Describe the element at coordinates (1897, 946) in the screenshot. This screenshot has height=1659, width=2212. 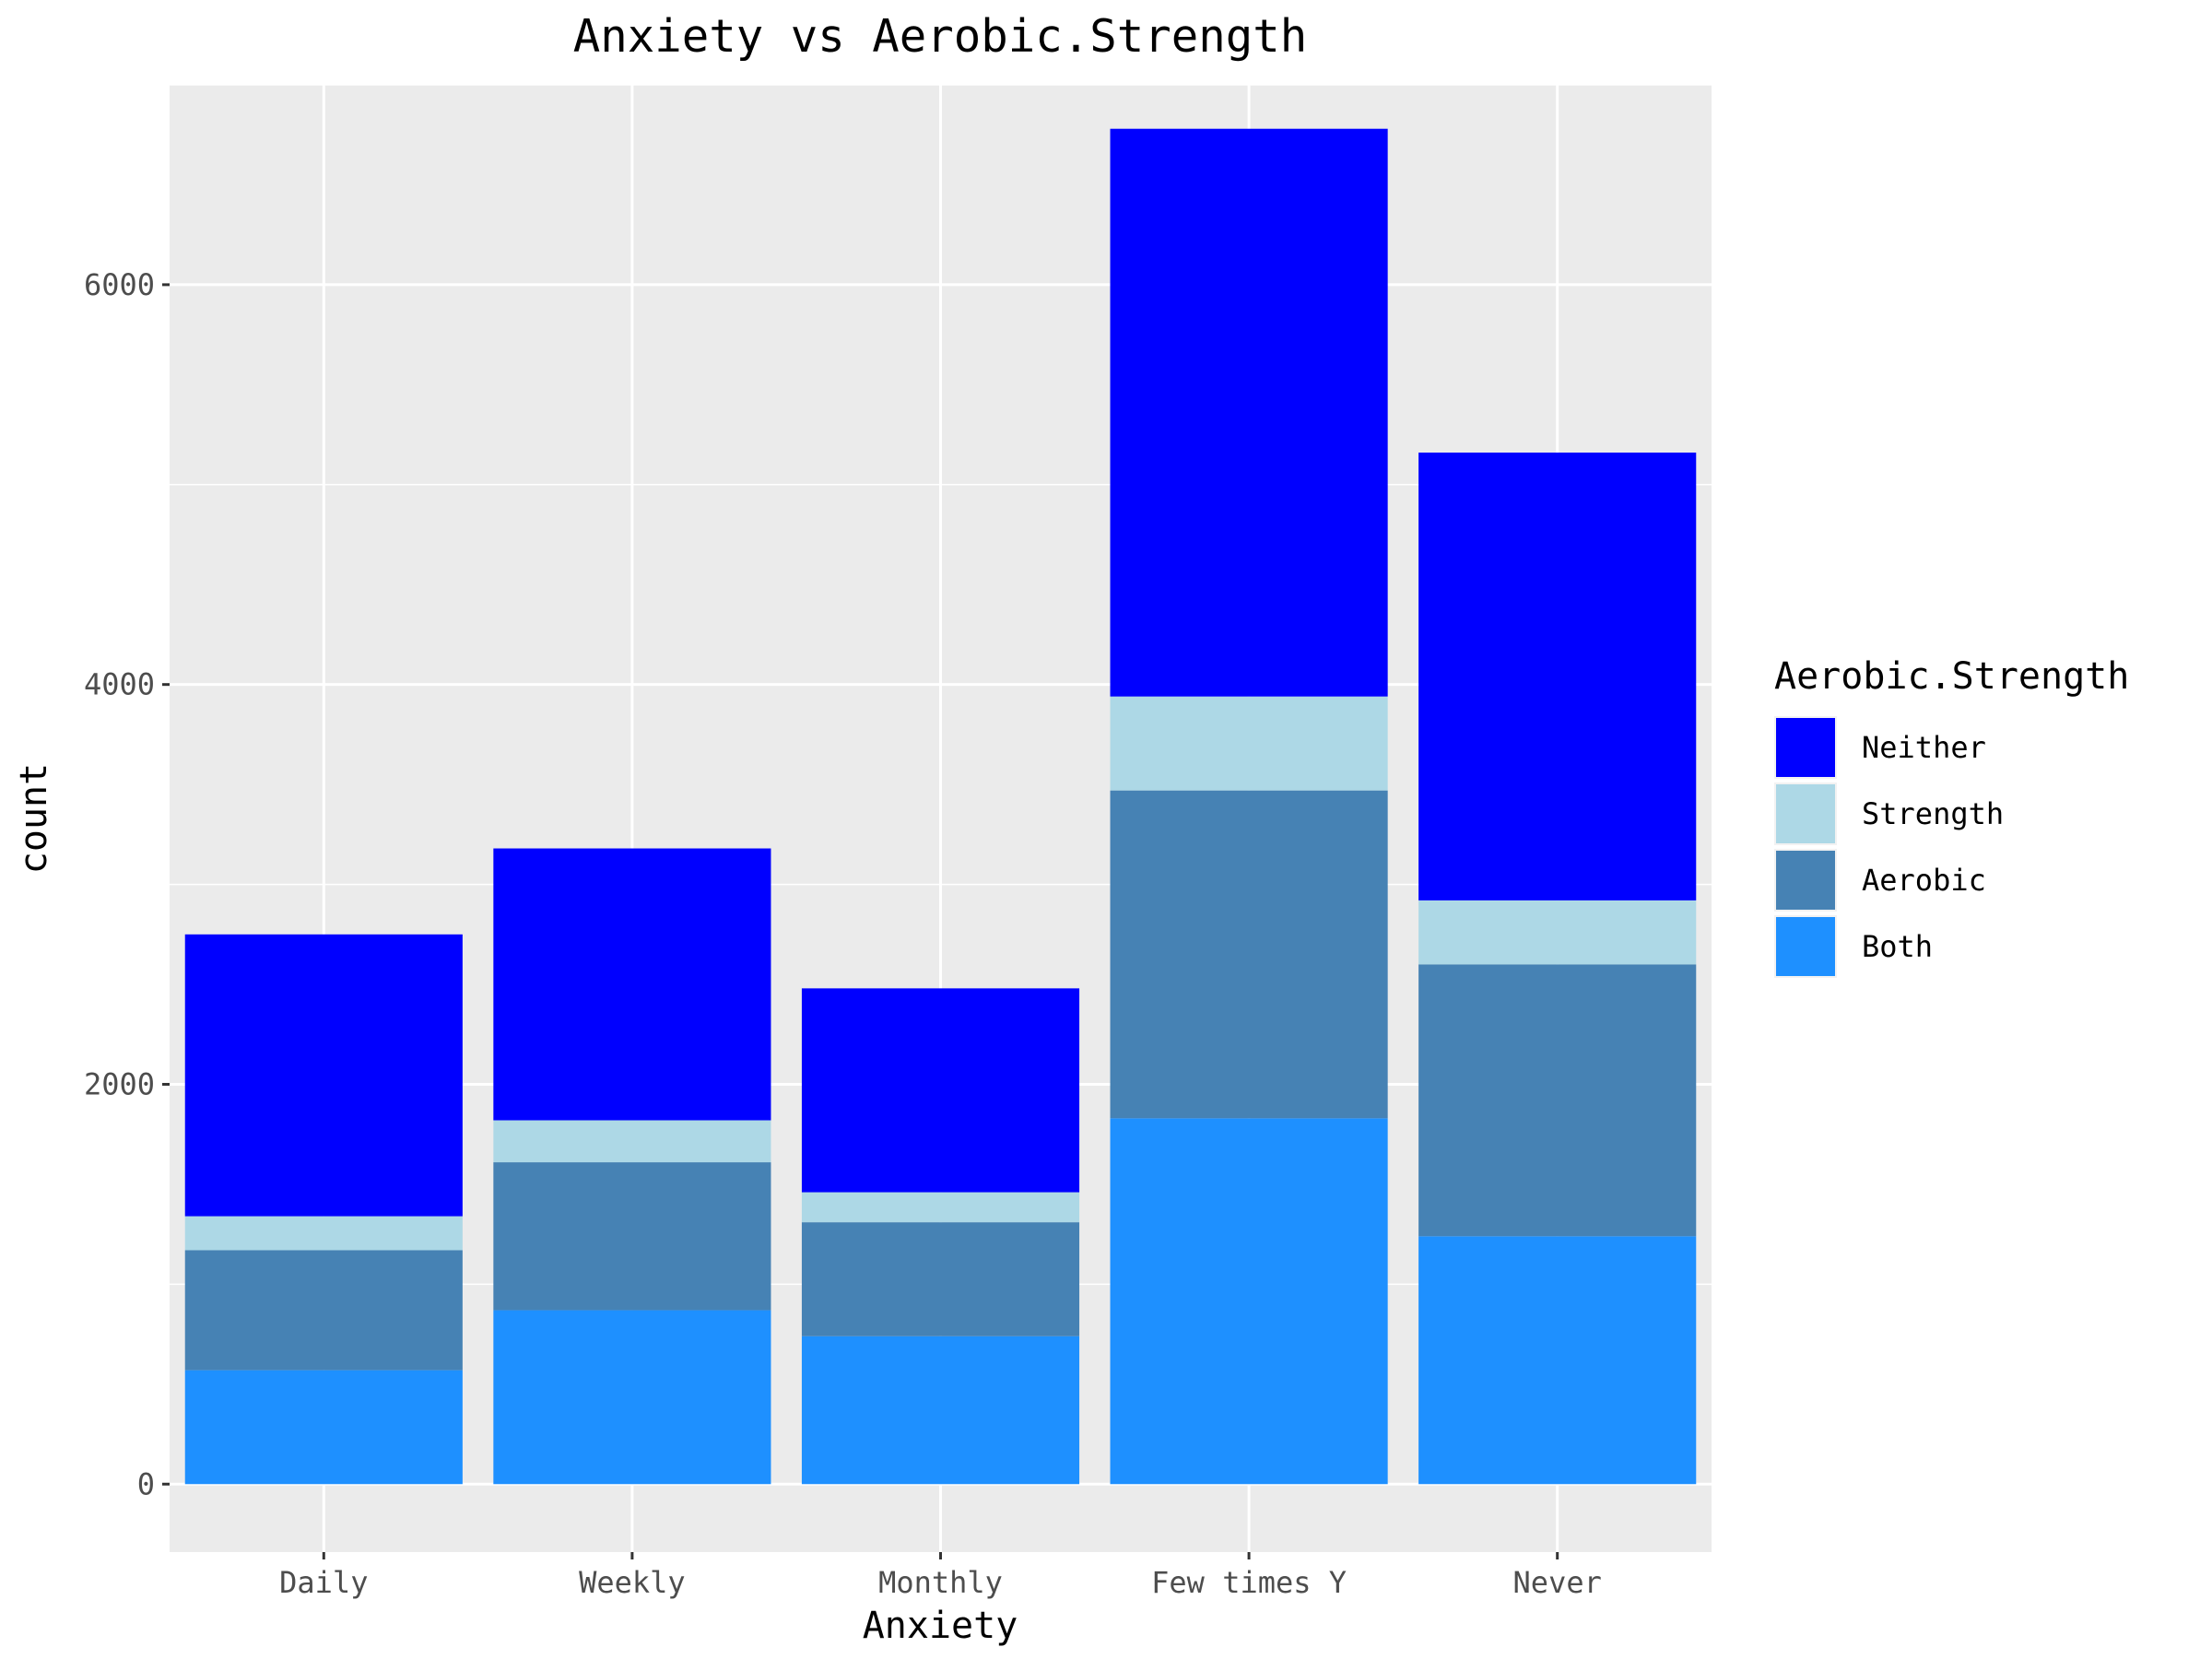
I see `legend-label: Both` at that location.